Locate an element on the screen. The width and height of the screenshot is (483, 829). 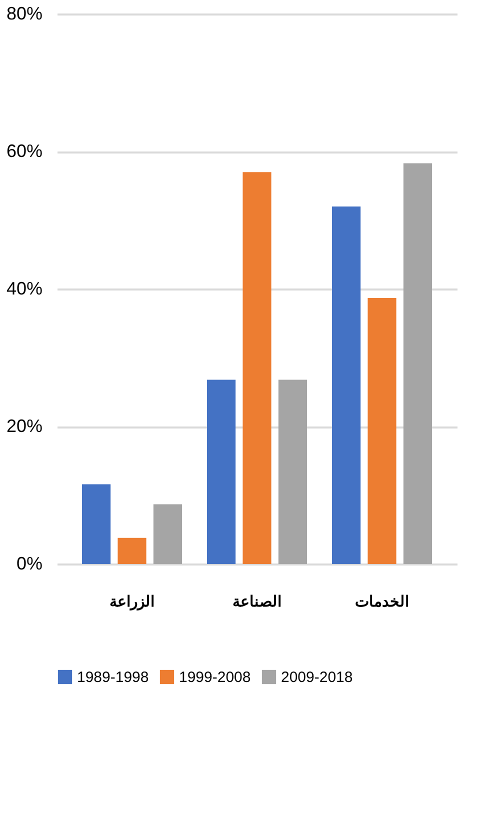
x-tick-label: الزراعة is located at coordinates (132, 602).